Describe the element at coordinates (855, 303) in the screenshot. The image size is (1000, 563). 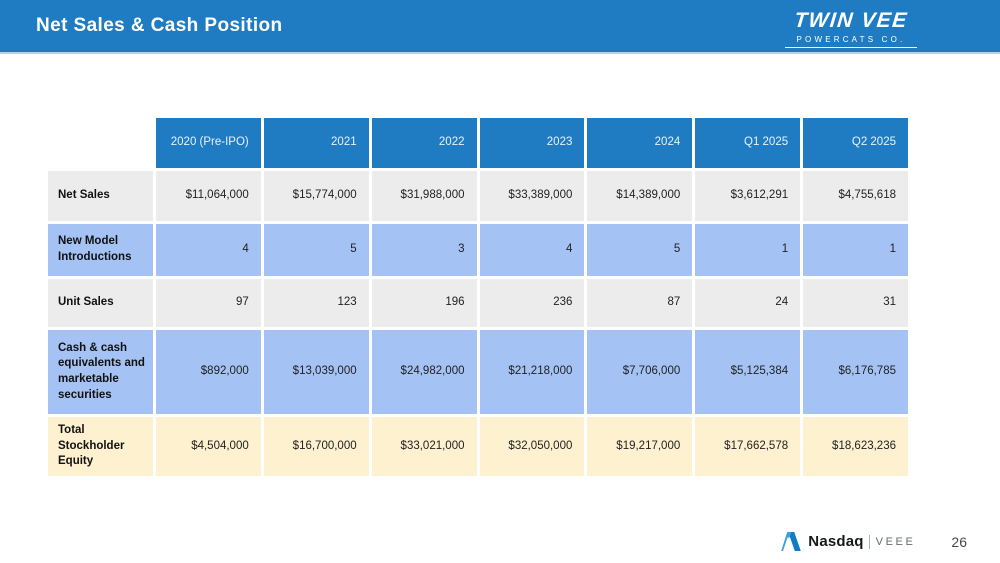
I see `table-cell: 31` at that location.